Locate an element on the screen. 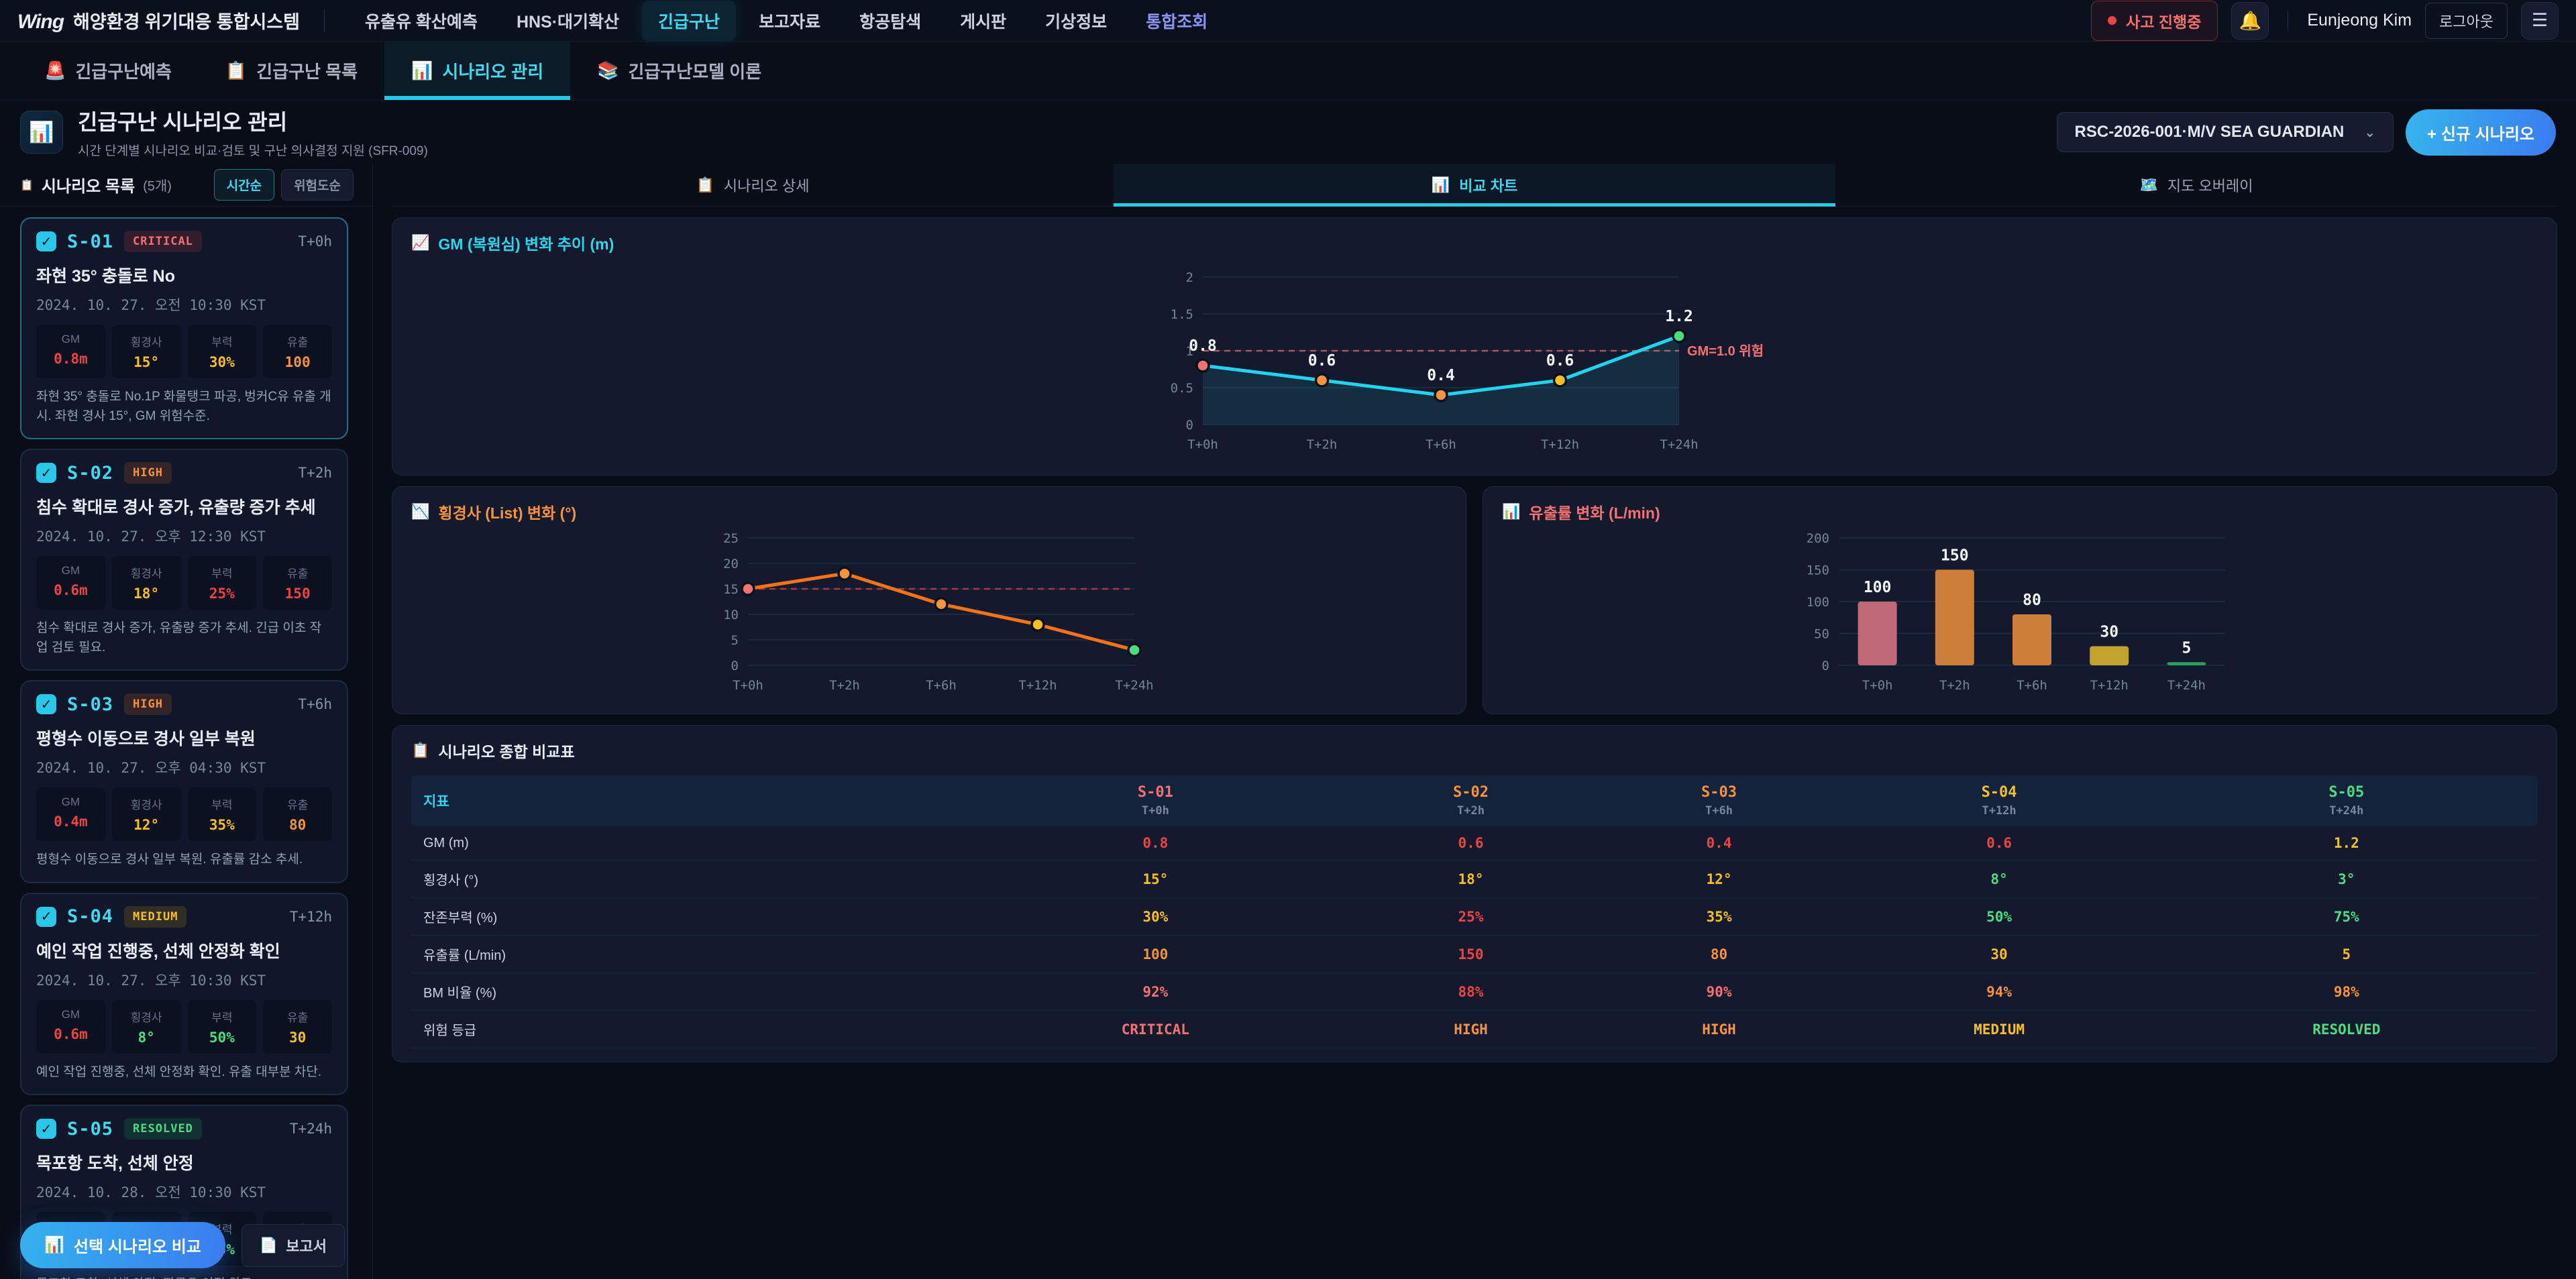 The width and height of the screenshot is (2576, 1279). stat-label: 횡경사 is located at coordinates (146, 342).